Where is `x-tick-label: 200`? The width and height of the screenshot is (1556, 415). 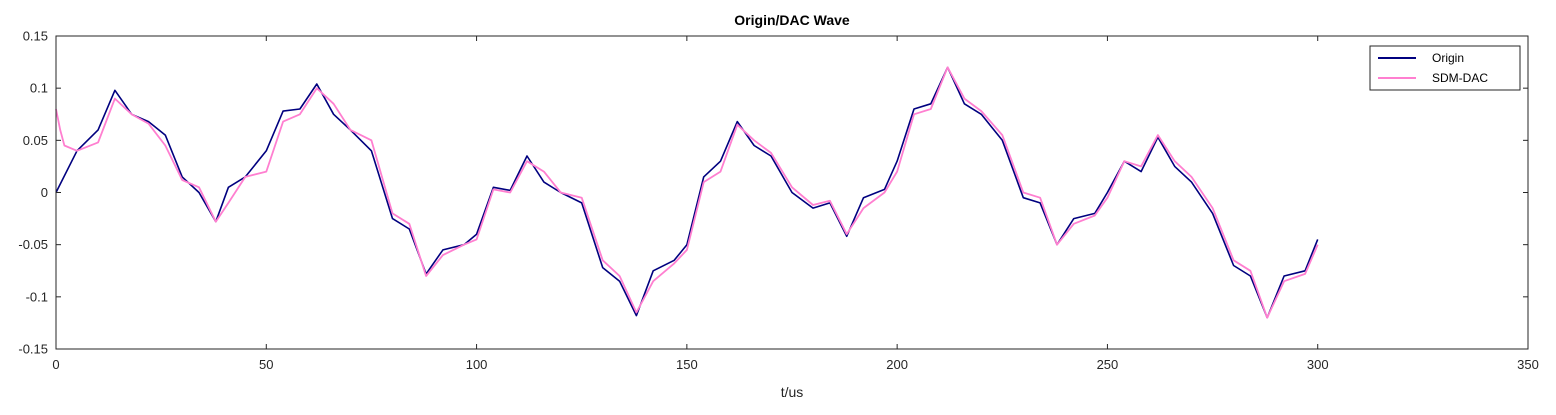
x-tick-label: 200 is located at coordinates (897, 364).